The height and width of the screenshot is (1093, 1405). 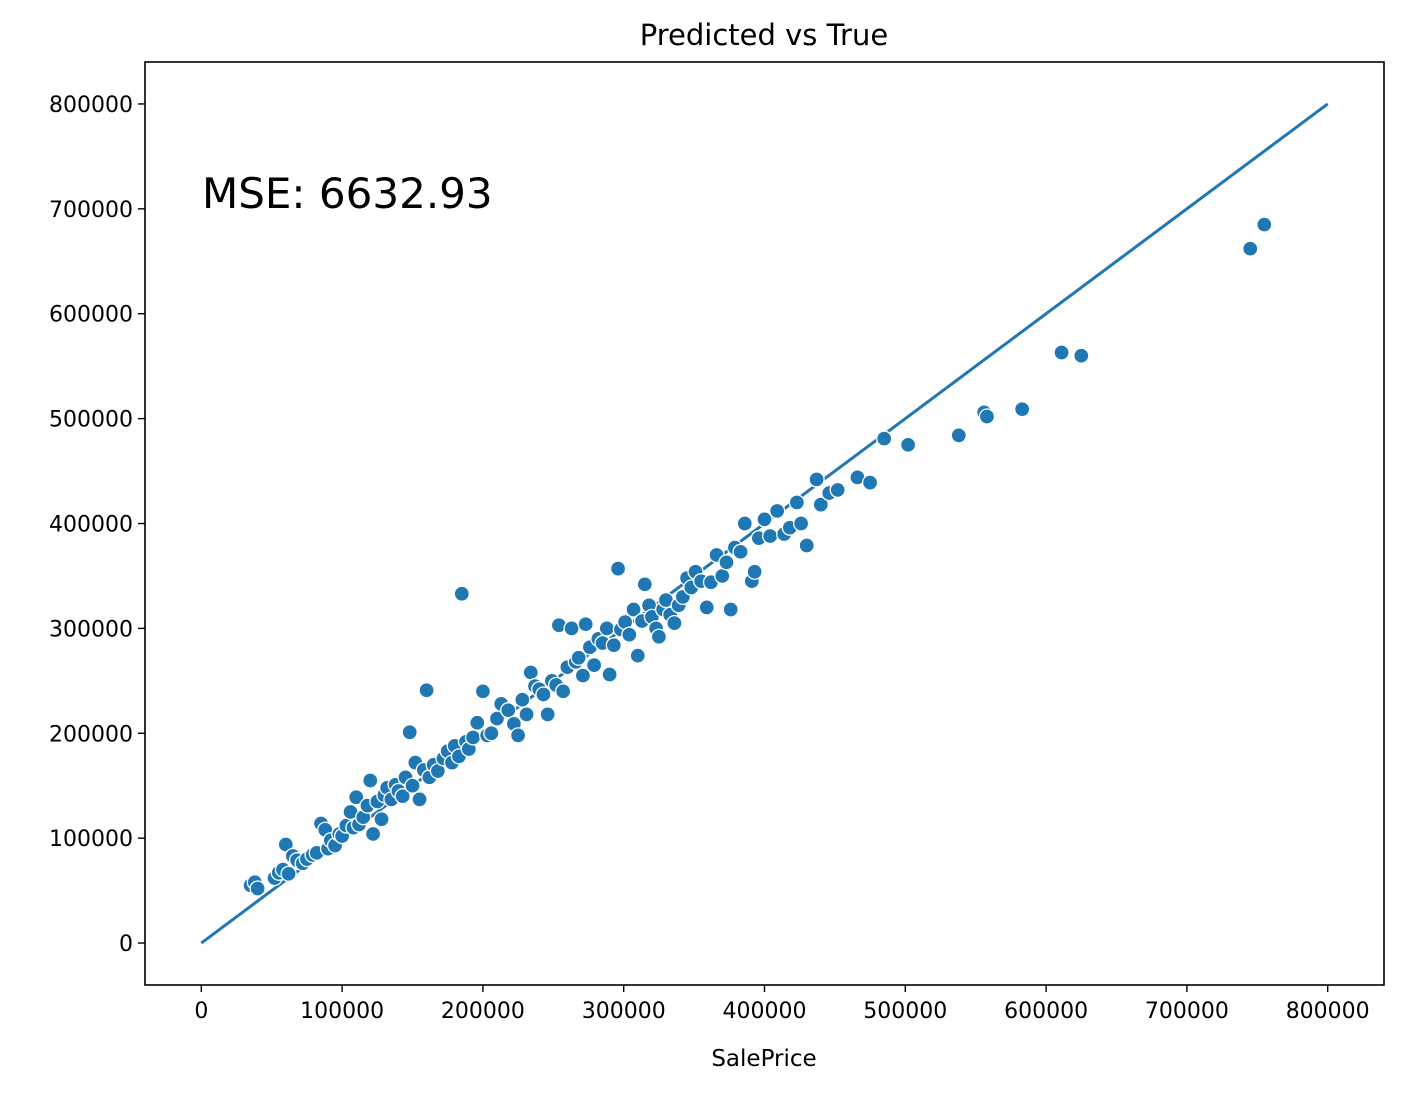 What do you see at coordinates (624, 1011) in the screenshot?
I see `x-tick-label: 300000` at bounding box center [624, 1011].